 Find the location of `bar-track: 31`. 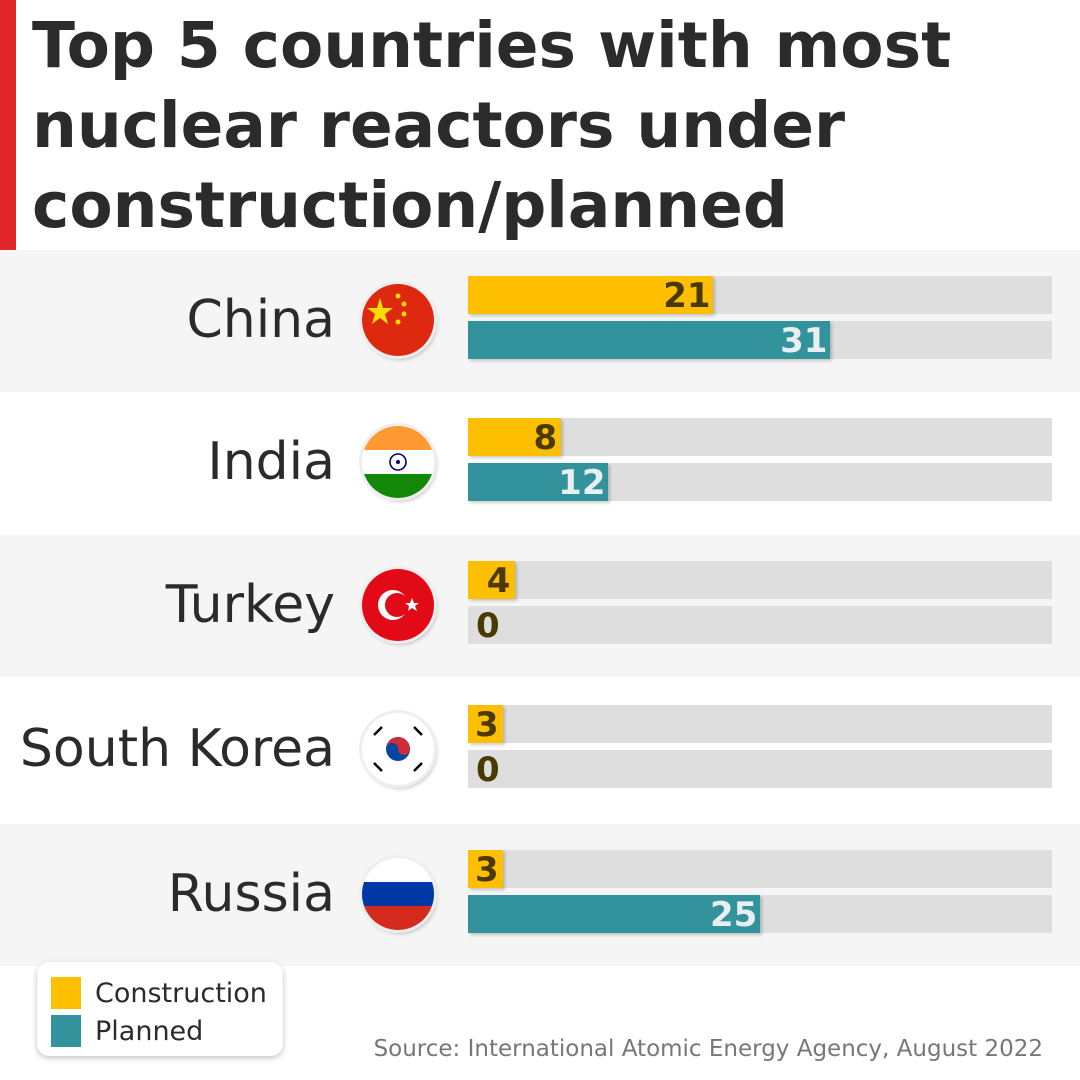

bar-track: 31 is located at coordinates (760, 341).